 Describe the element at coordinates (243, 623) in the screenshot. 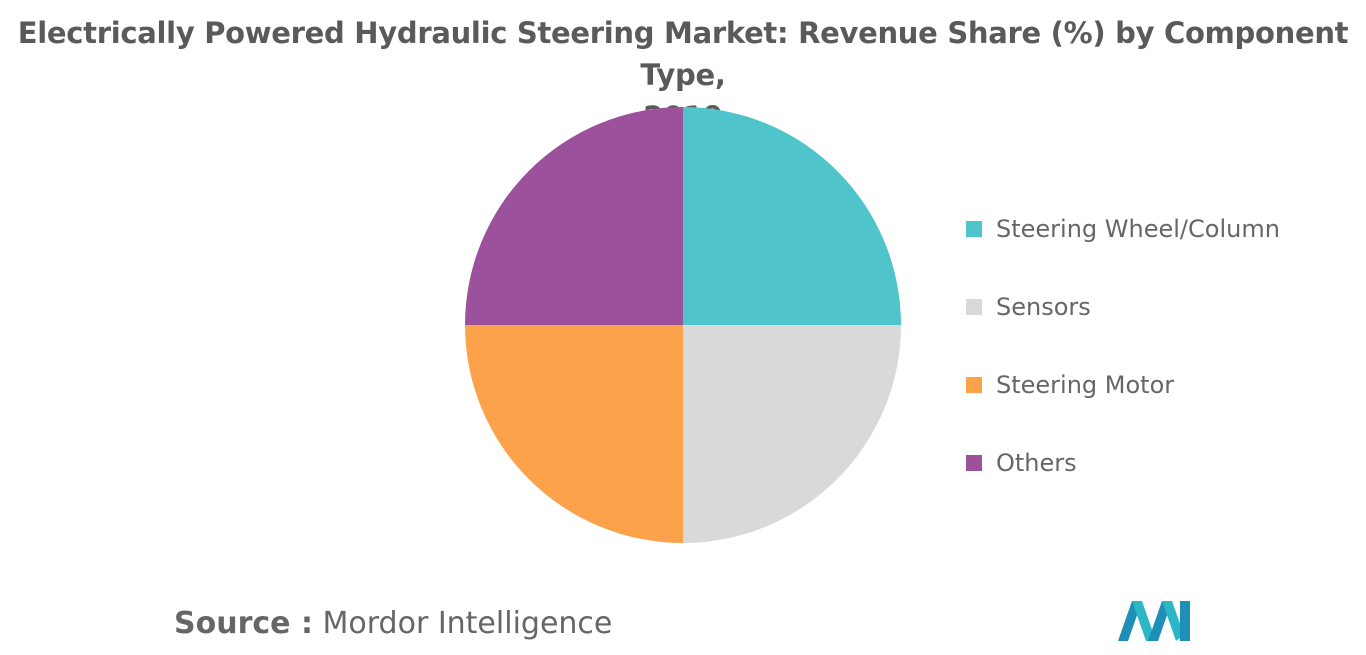

I see `source-key: Source :` at that location.